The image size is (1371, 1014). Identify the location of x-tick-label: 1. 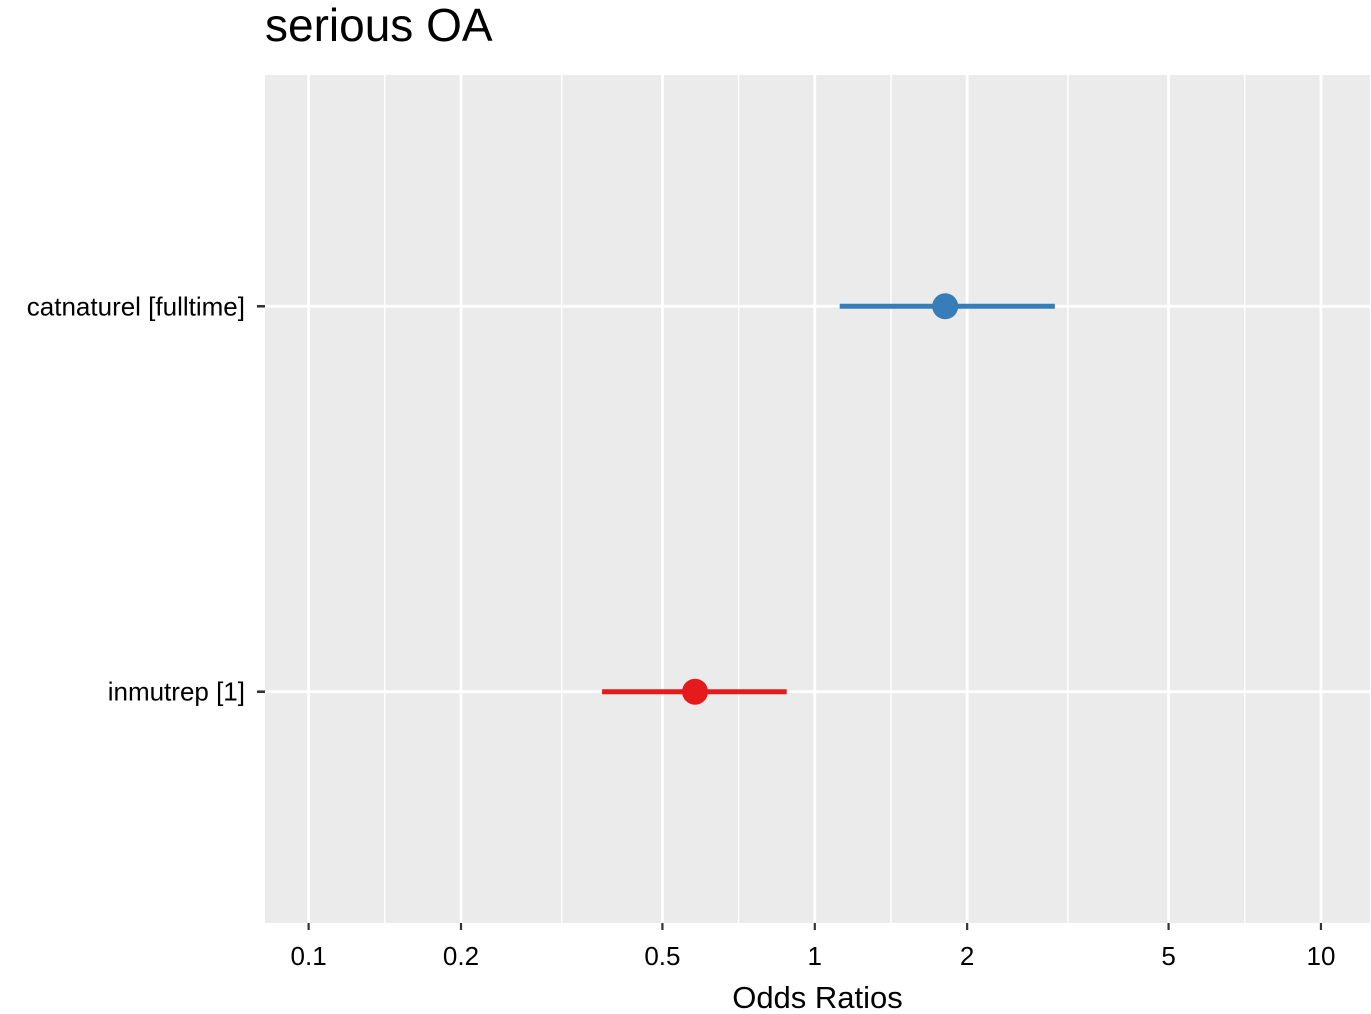
(815, 956).